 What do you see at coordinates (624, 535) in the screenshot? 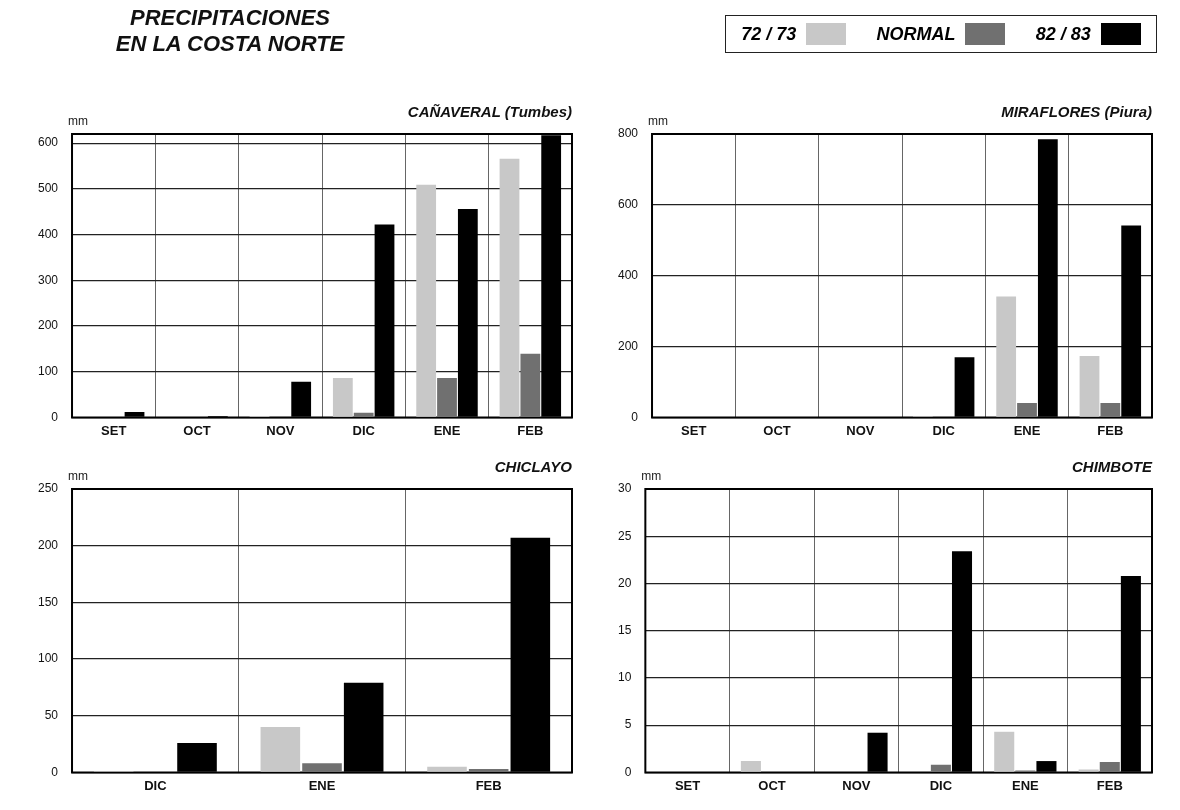
I see `y-tick-label: 25` at bounding box center [624, 535].